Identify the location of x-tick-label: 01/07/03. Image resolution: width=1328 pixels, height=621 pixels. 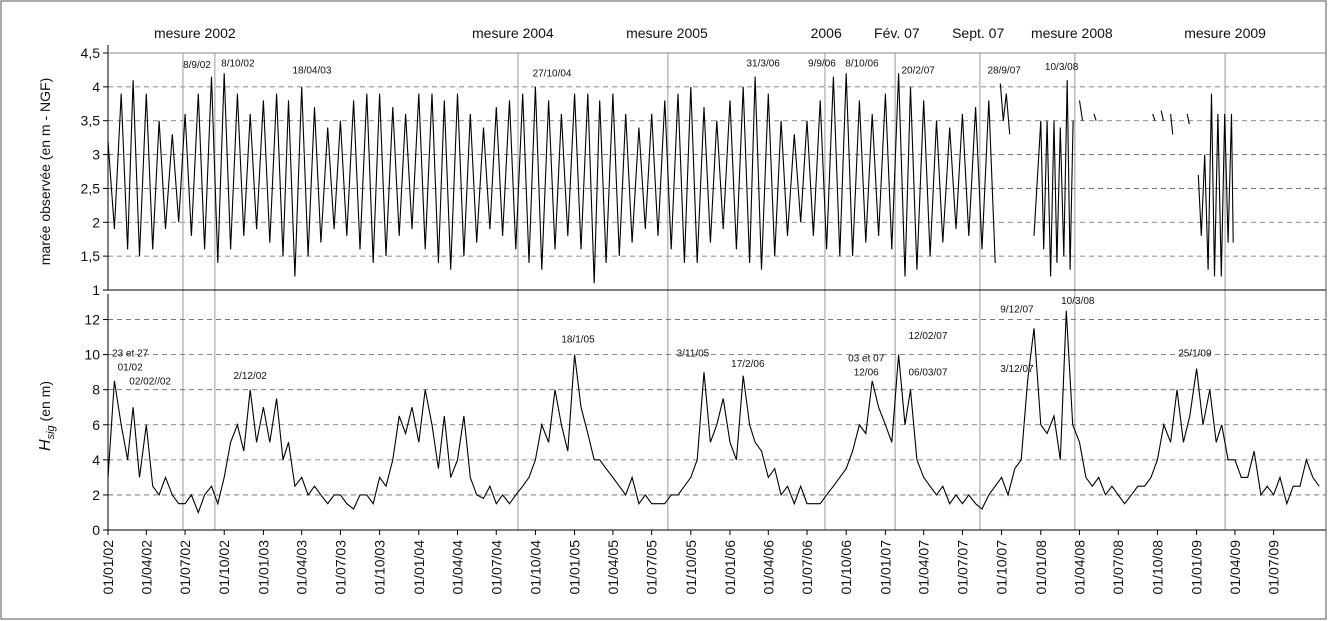
(340, 567).